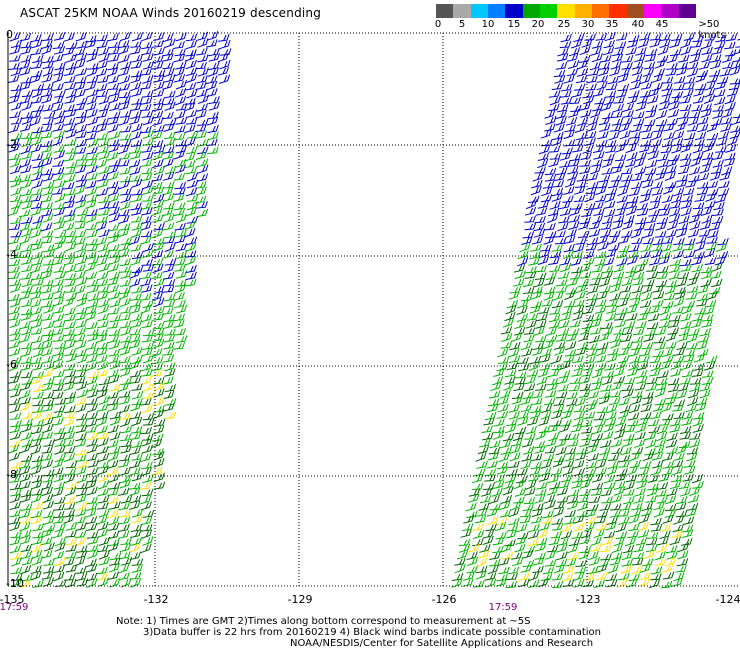 This screenshot has width=740, height=650. Describe the element at coordinates (156, 599) in the screenshot. I see `lon-label-132w: -132` at that location.